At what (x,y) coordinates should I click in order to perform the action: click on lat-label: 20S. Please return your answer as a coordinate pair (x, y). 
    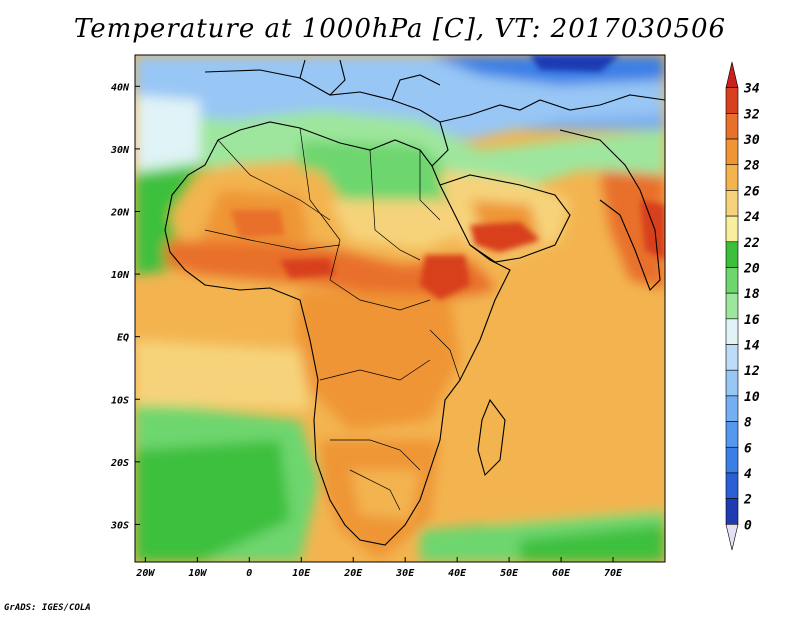
    Looking at the image, I should click on (119, 463).